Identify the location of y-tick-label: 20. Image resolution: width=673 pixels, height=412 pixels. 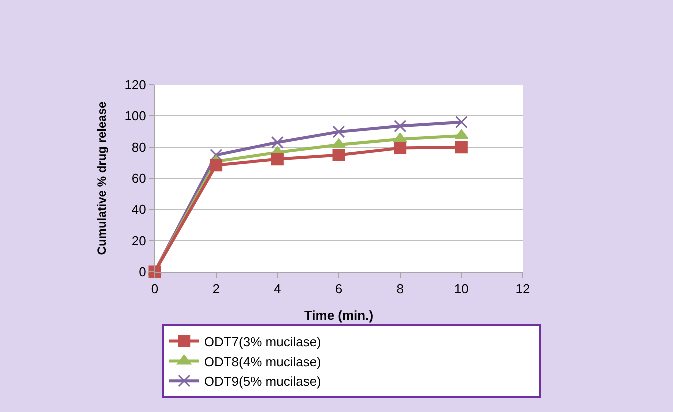
(139, 240).